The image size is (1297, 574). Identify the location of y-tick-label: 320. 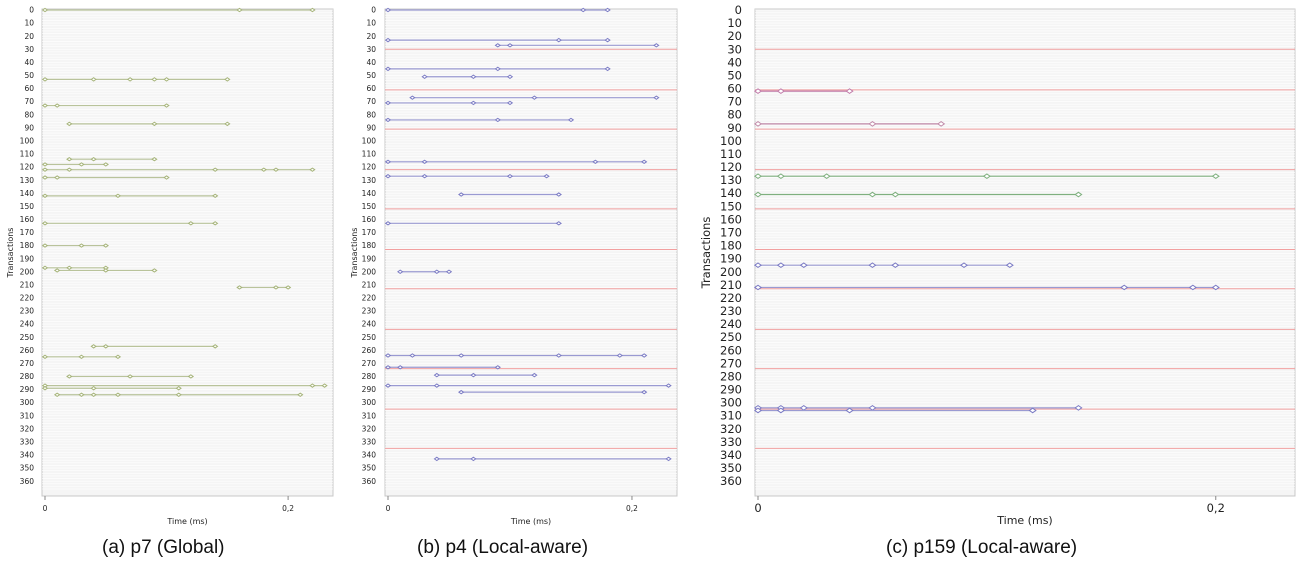
(369, 428).